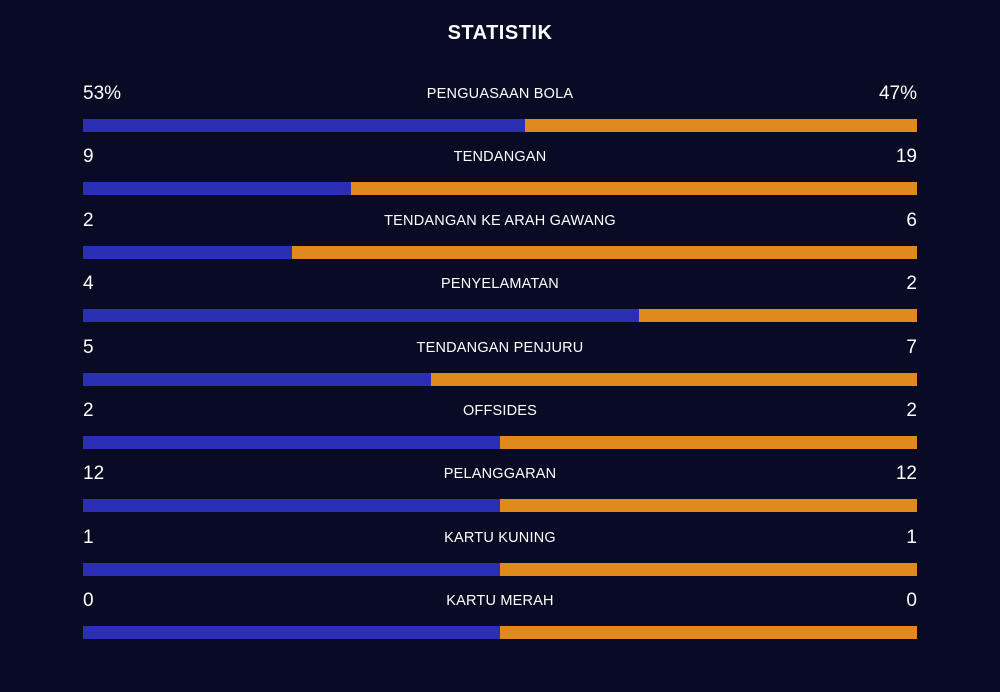 This screenshot has width=1000, height=692. Describe the element at coordinates (500, 157) in the screenshot. I see `stat-label: TENDANGAN` at that location.